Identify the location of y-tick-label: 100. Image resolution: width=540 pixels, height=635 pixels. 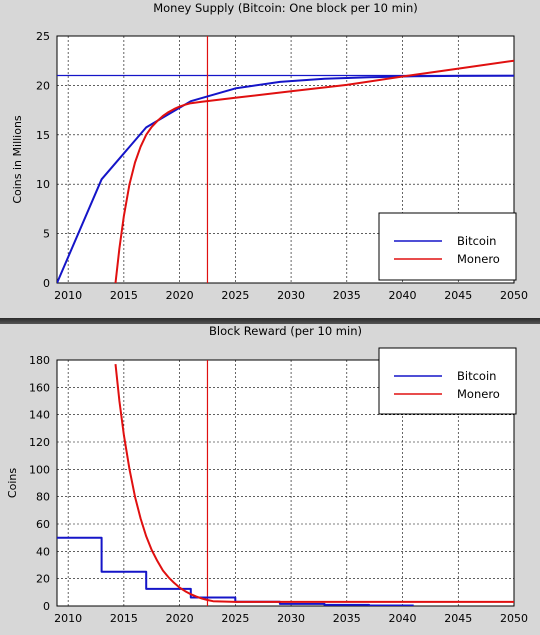
(39, 469).